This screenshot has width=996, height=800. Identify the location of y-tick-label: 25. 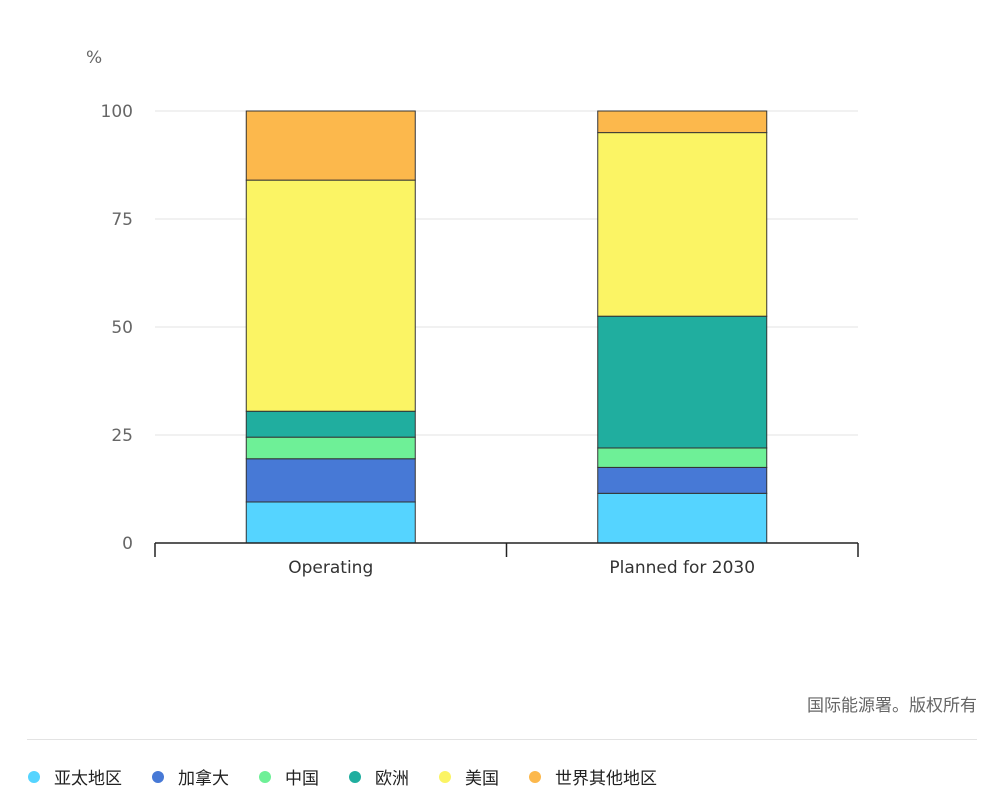
(122, 436).